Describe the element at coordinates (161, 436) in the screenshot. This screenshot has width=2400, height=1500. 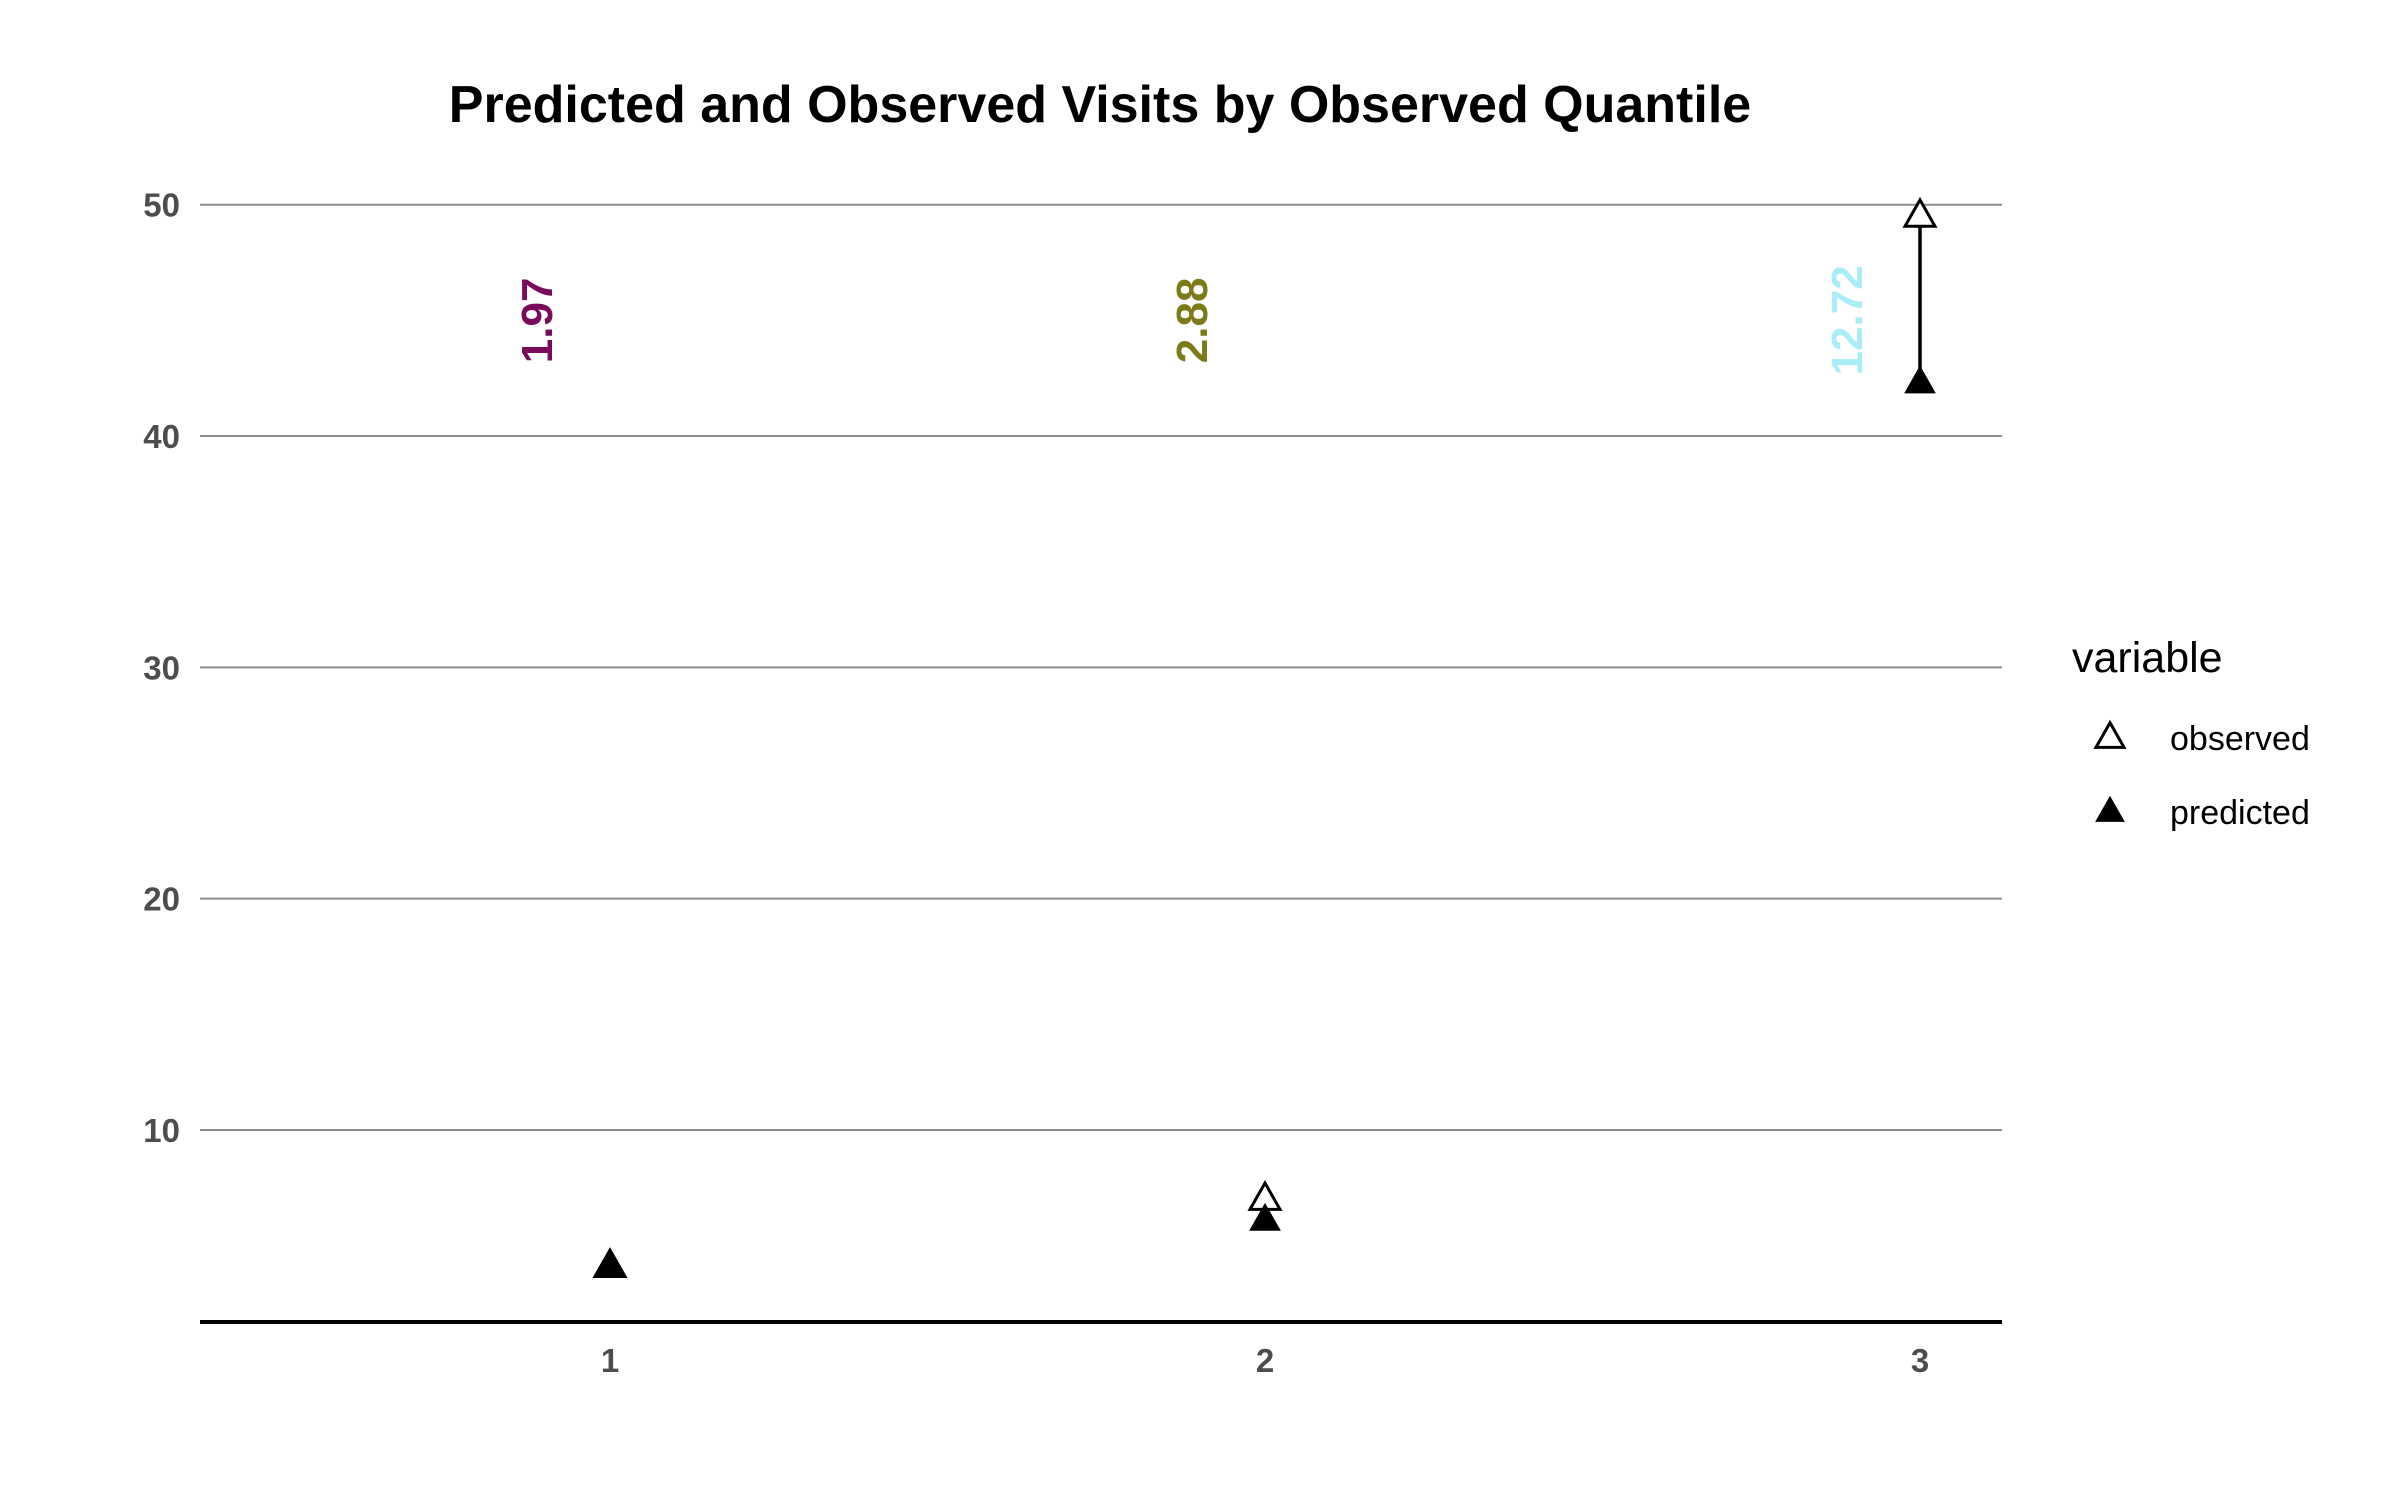
I see `y-tick-label: 40` at that location.